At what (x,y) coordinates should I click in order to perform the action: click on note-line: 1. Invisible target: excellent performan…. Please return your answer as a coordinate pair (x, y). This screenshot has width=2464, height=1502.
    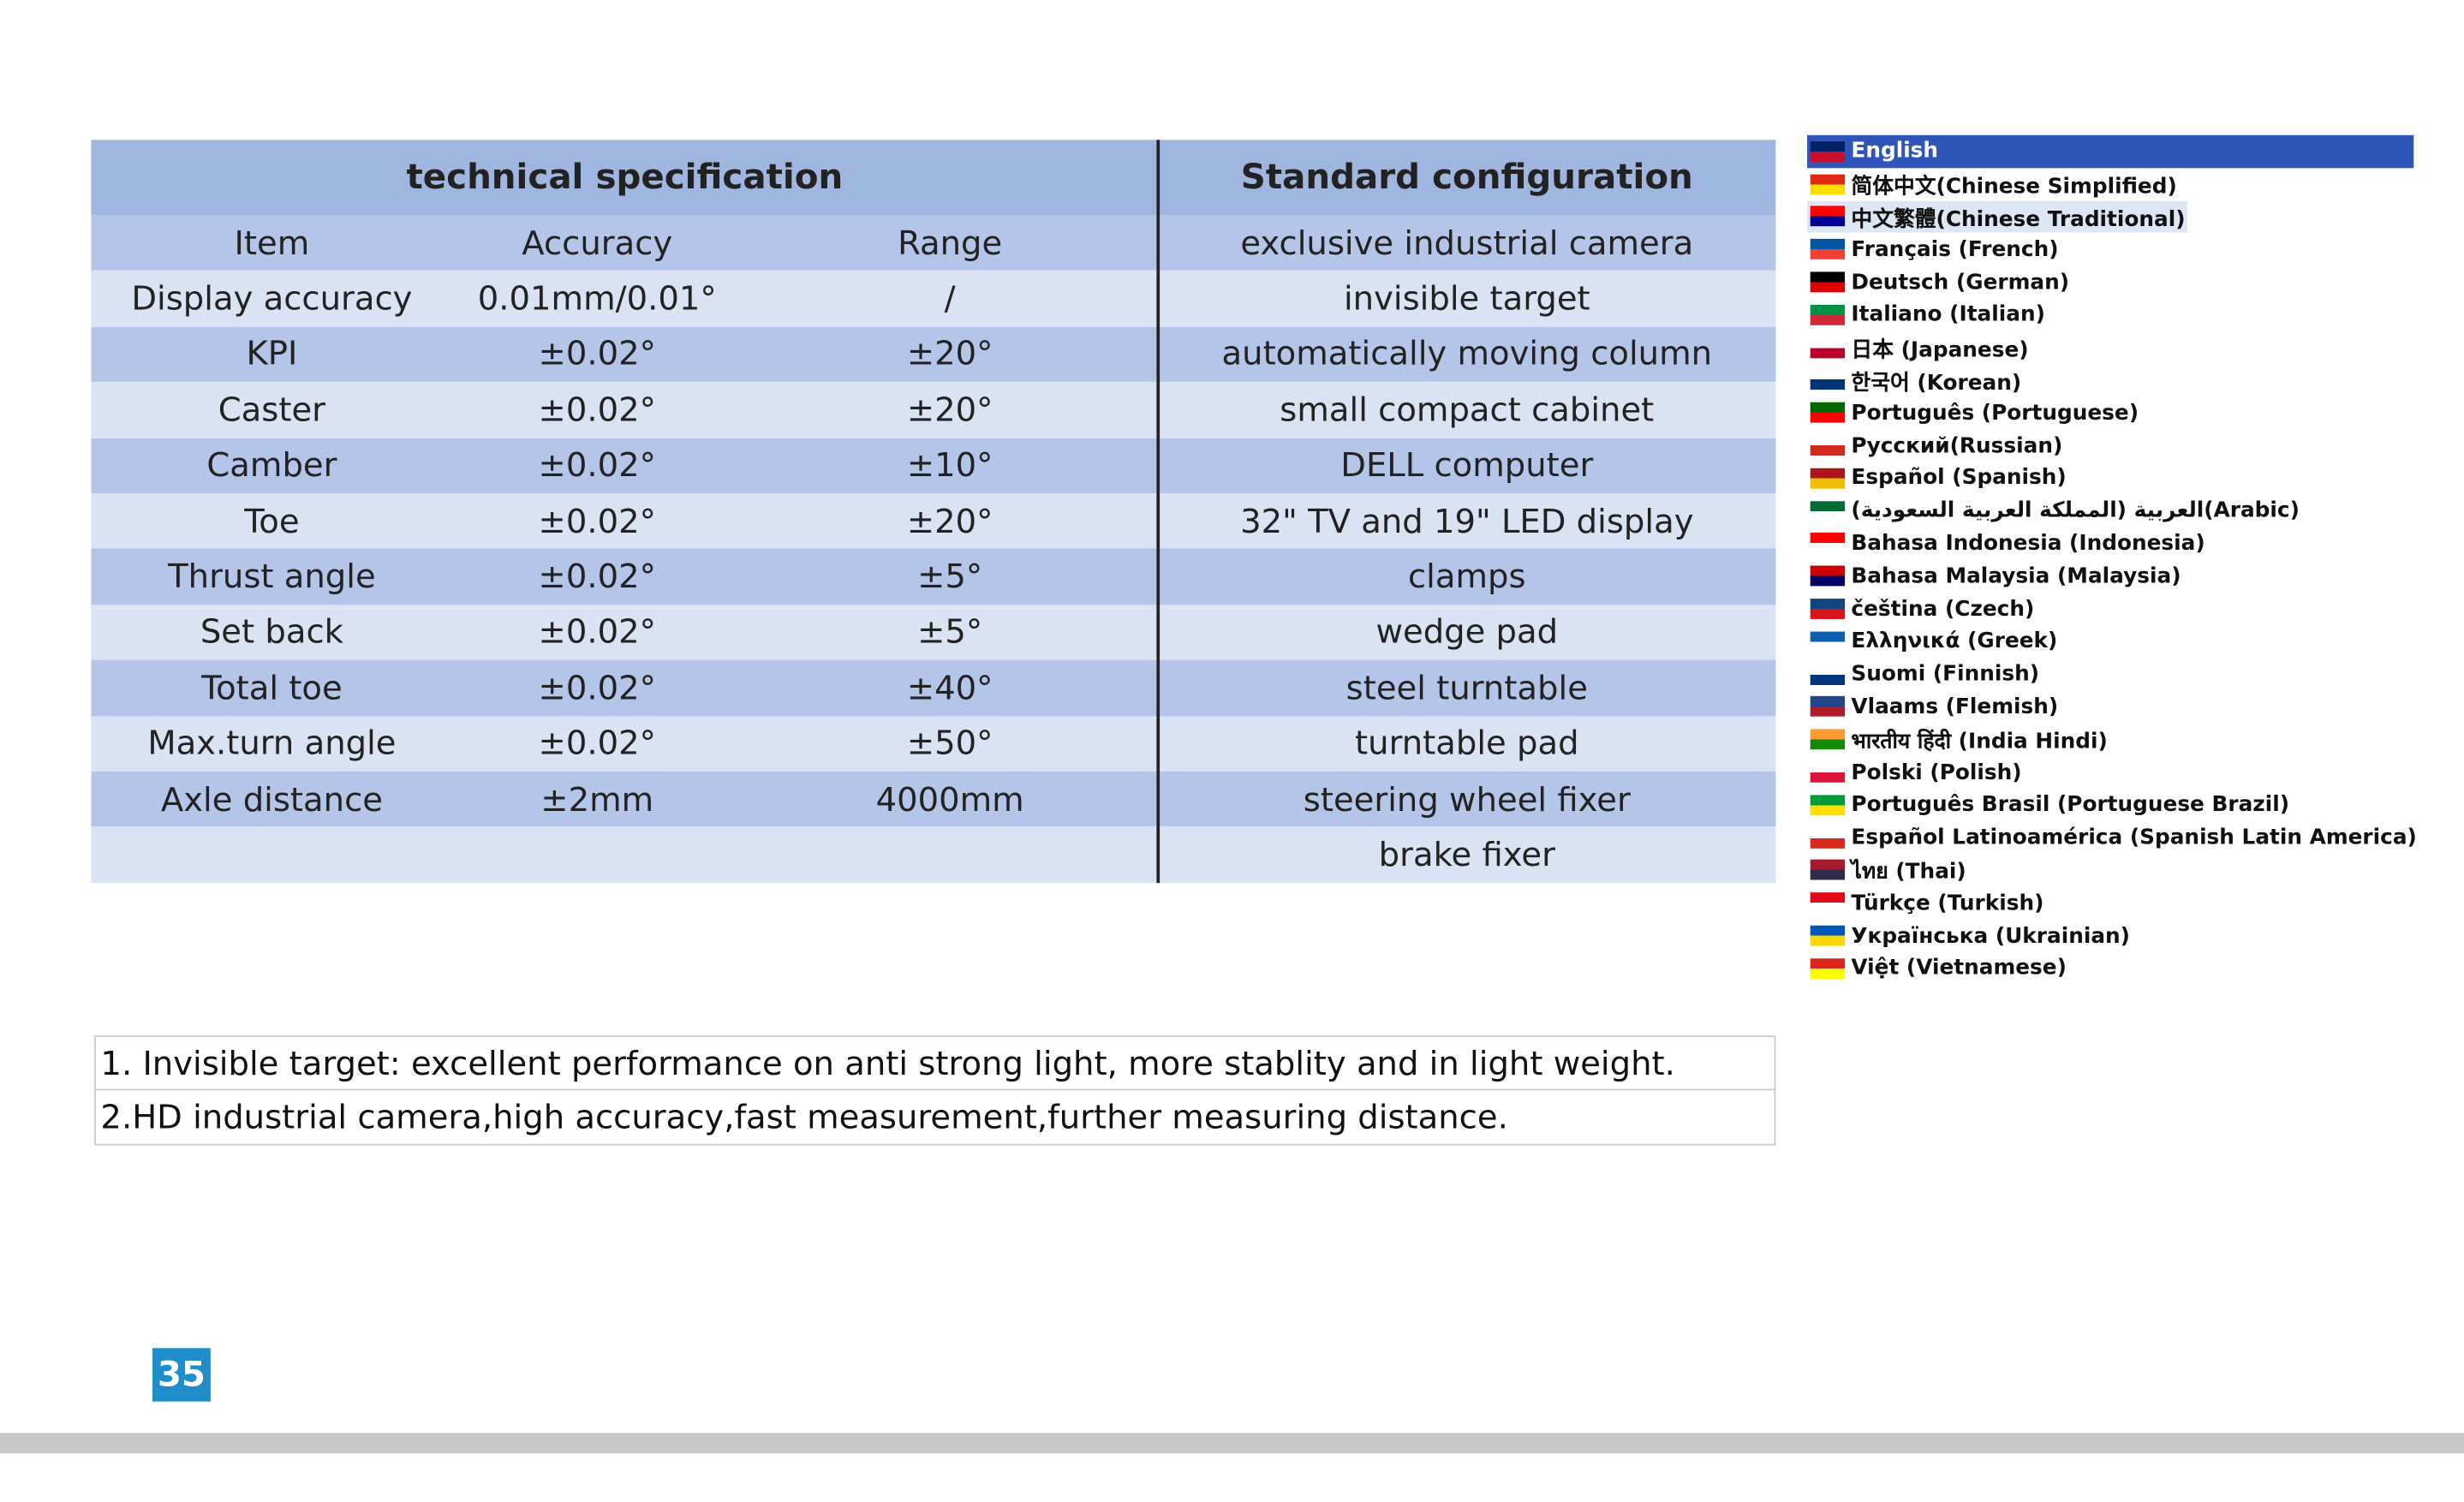
    Looking at the image, I should click on (935, 1063).